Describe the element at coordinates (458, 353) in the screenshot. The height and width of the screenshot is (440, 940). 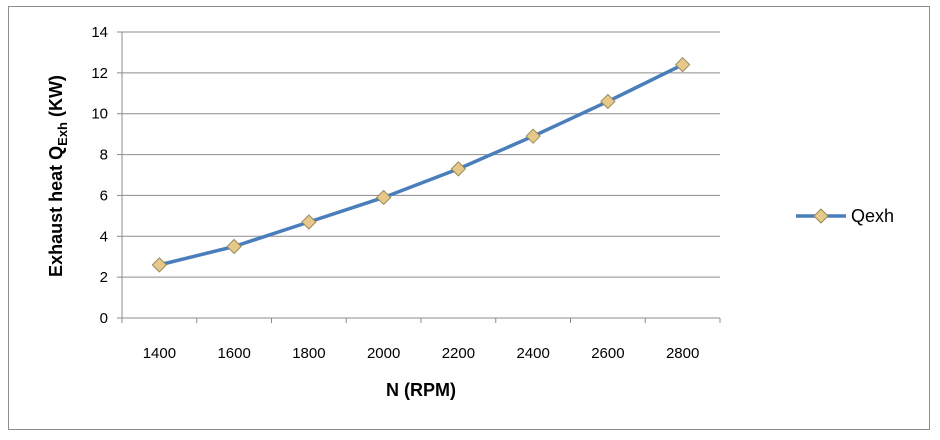
I see `x-tick-label: 2200` at that location.